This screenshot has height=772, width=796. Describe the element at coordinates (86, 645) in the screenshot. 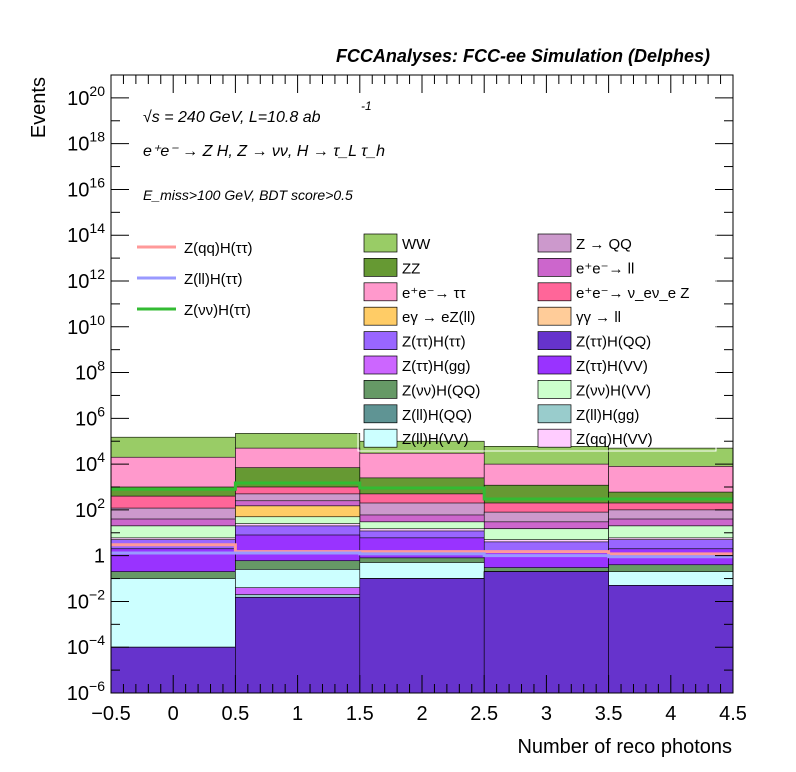

I see `y-tick-label: 10⁻⁴` at that location.